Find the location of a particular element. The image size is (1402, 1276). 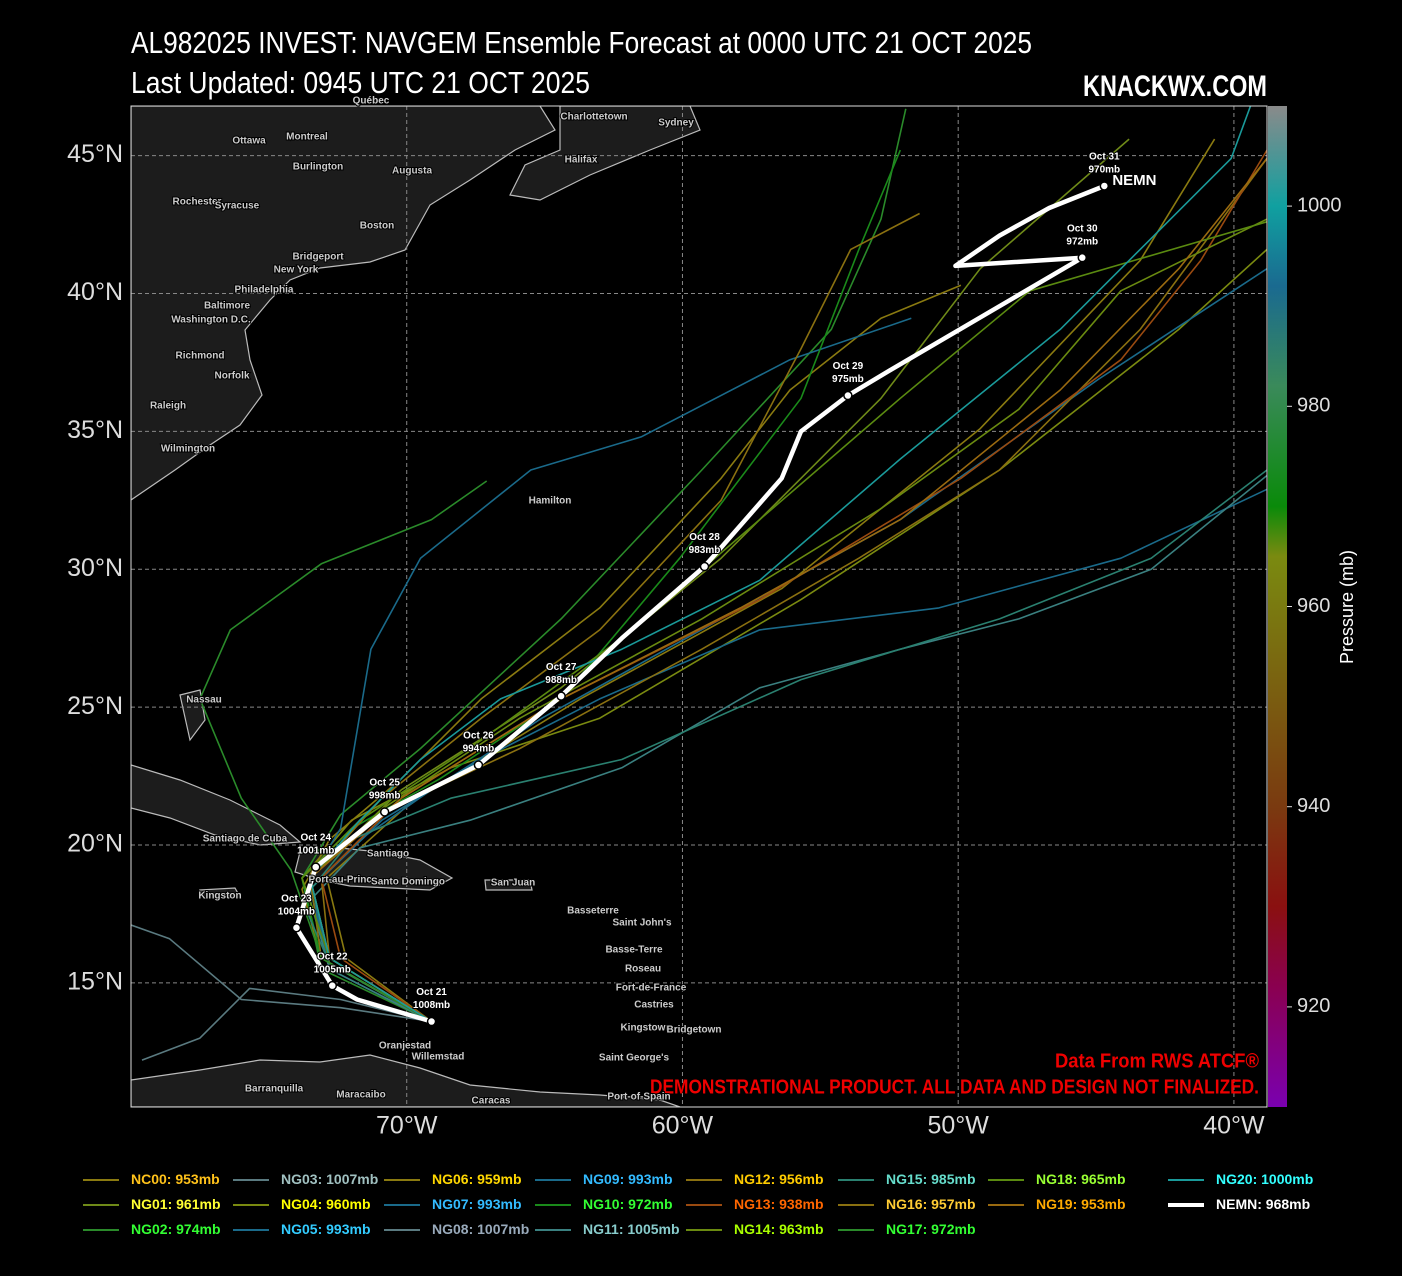

colorbar-tick-label: 1000 is located at coordinates (1319, 205).